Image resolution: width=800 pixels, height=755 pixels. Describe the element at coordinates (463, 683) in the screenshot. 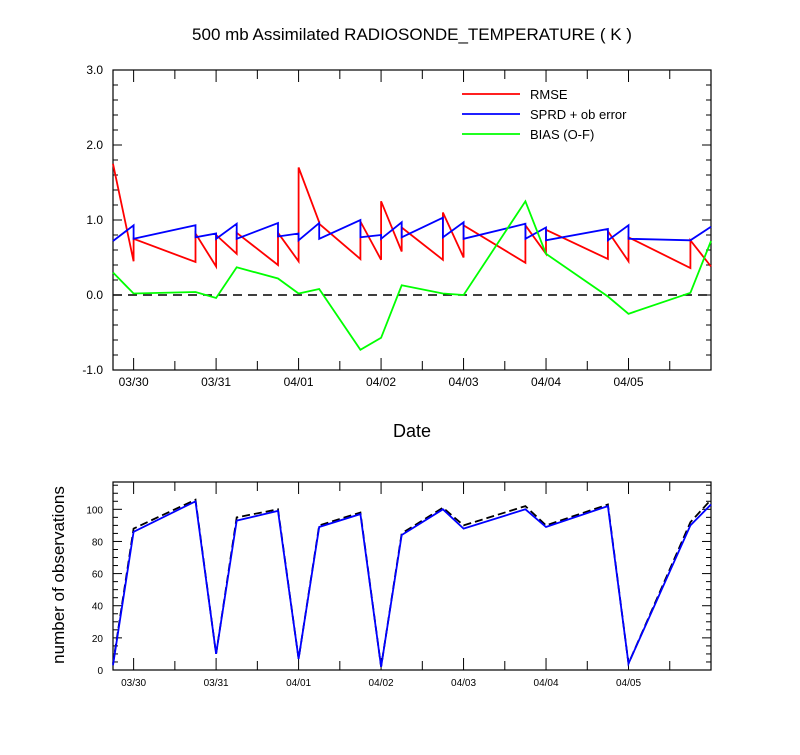

I see `bottom-x-tick-label: 04/03` at that location.